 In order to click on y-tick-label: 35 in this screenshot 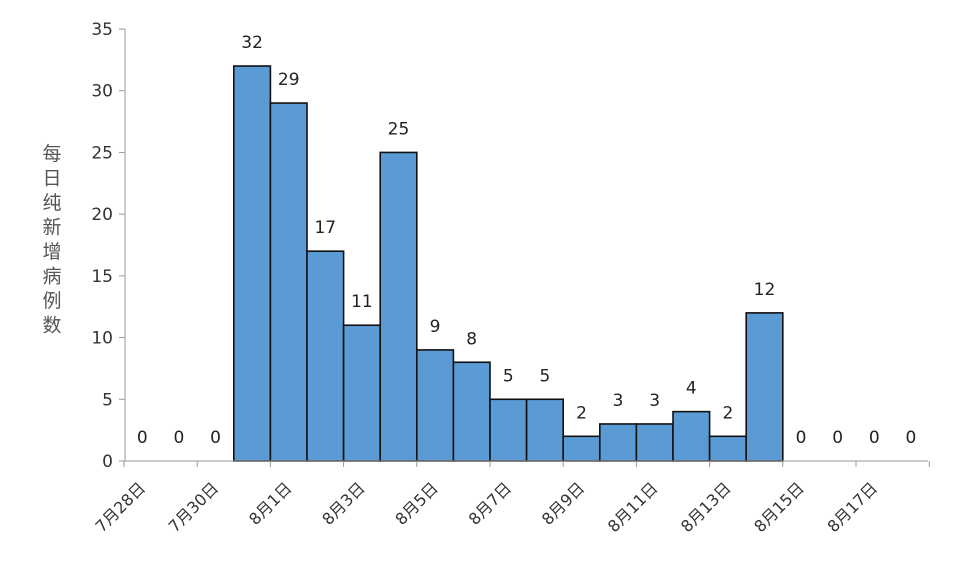, I will do `click(102, 30)`.